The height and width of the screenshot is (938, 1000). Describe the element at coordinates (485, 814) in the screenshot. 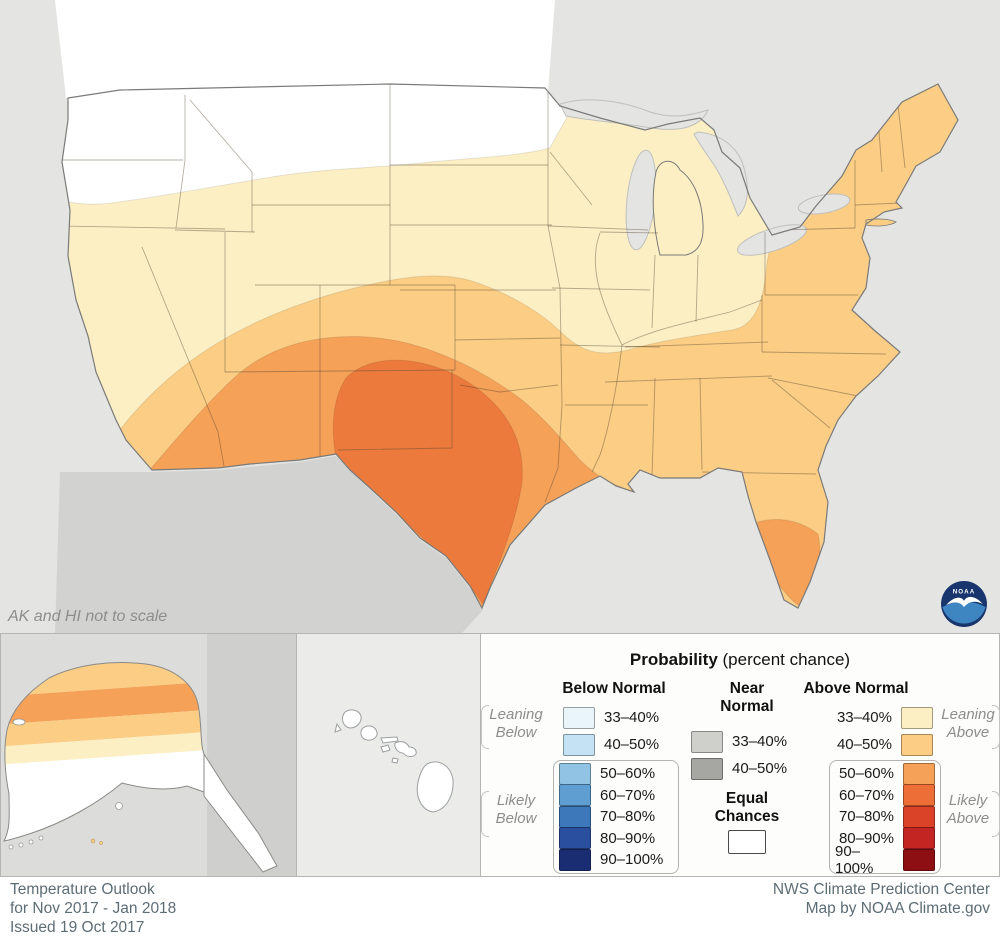

I see `bracket` at that location.